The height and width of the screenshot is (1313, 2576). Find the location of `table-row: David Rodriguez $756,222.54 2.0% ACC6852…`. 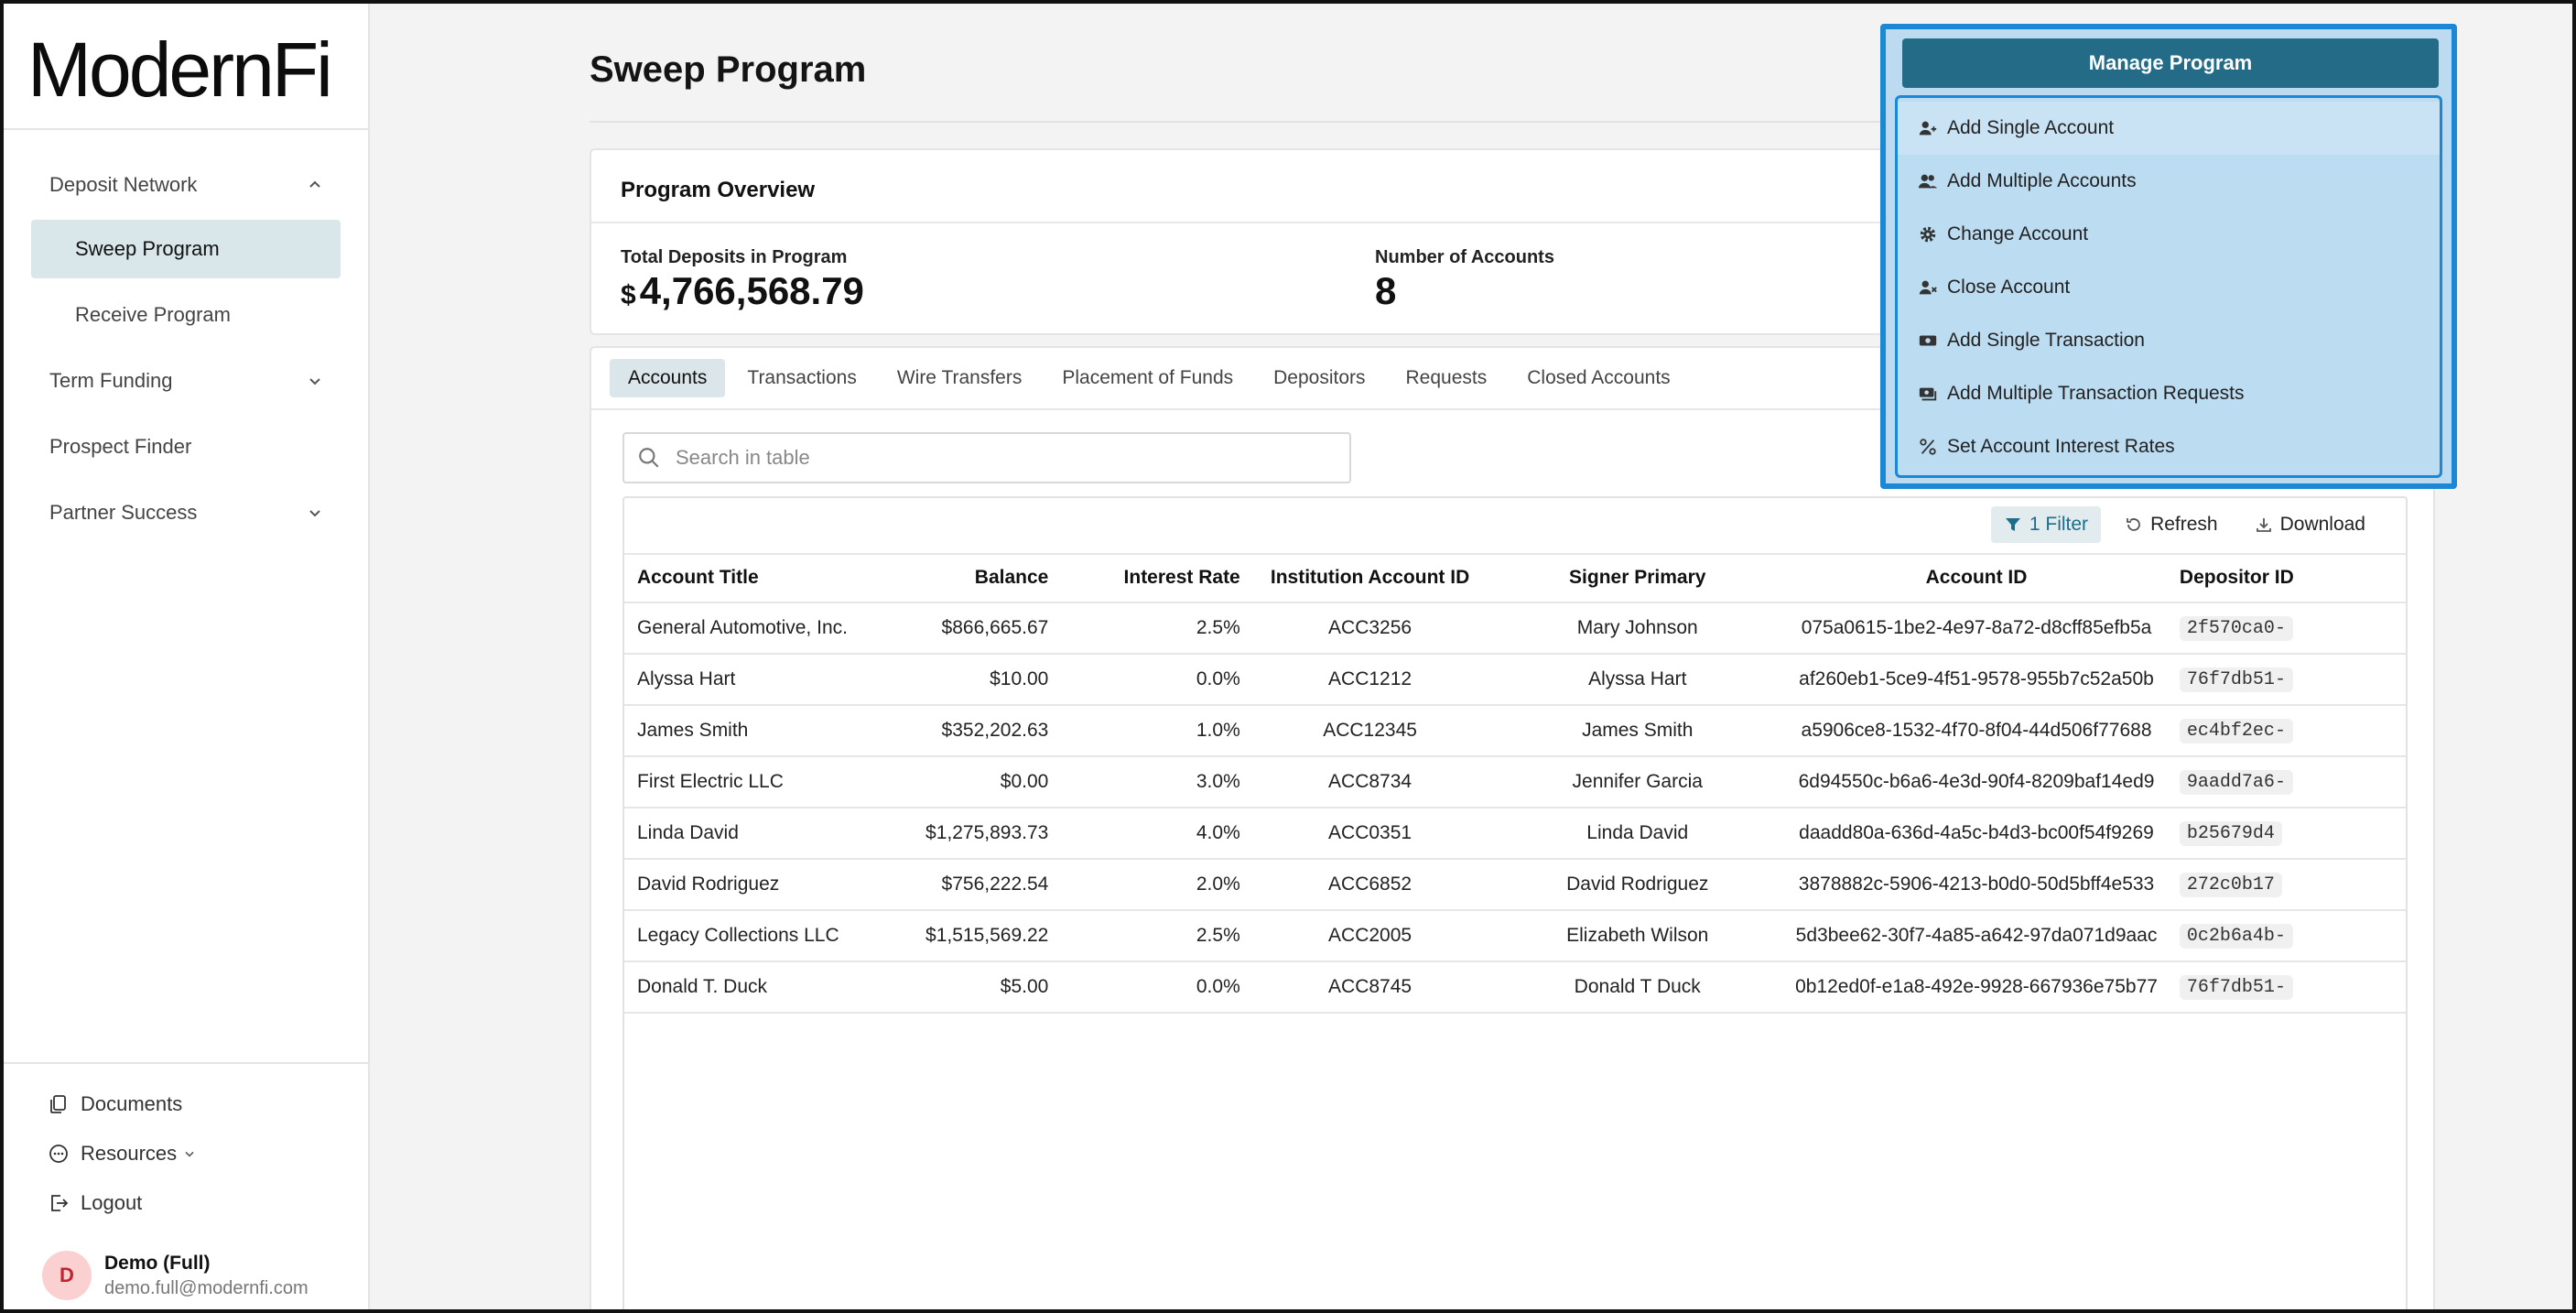

table-row: David Rodriguez $756,222.54 2.0% ACC6852… is located at coordinates (1515, 885).